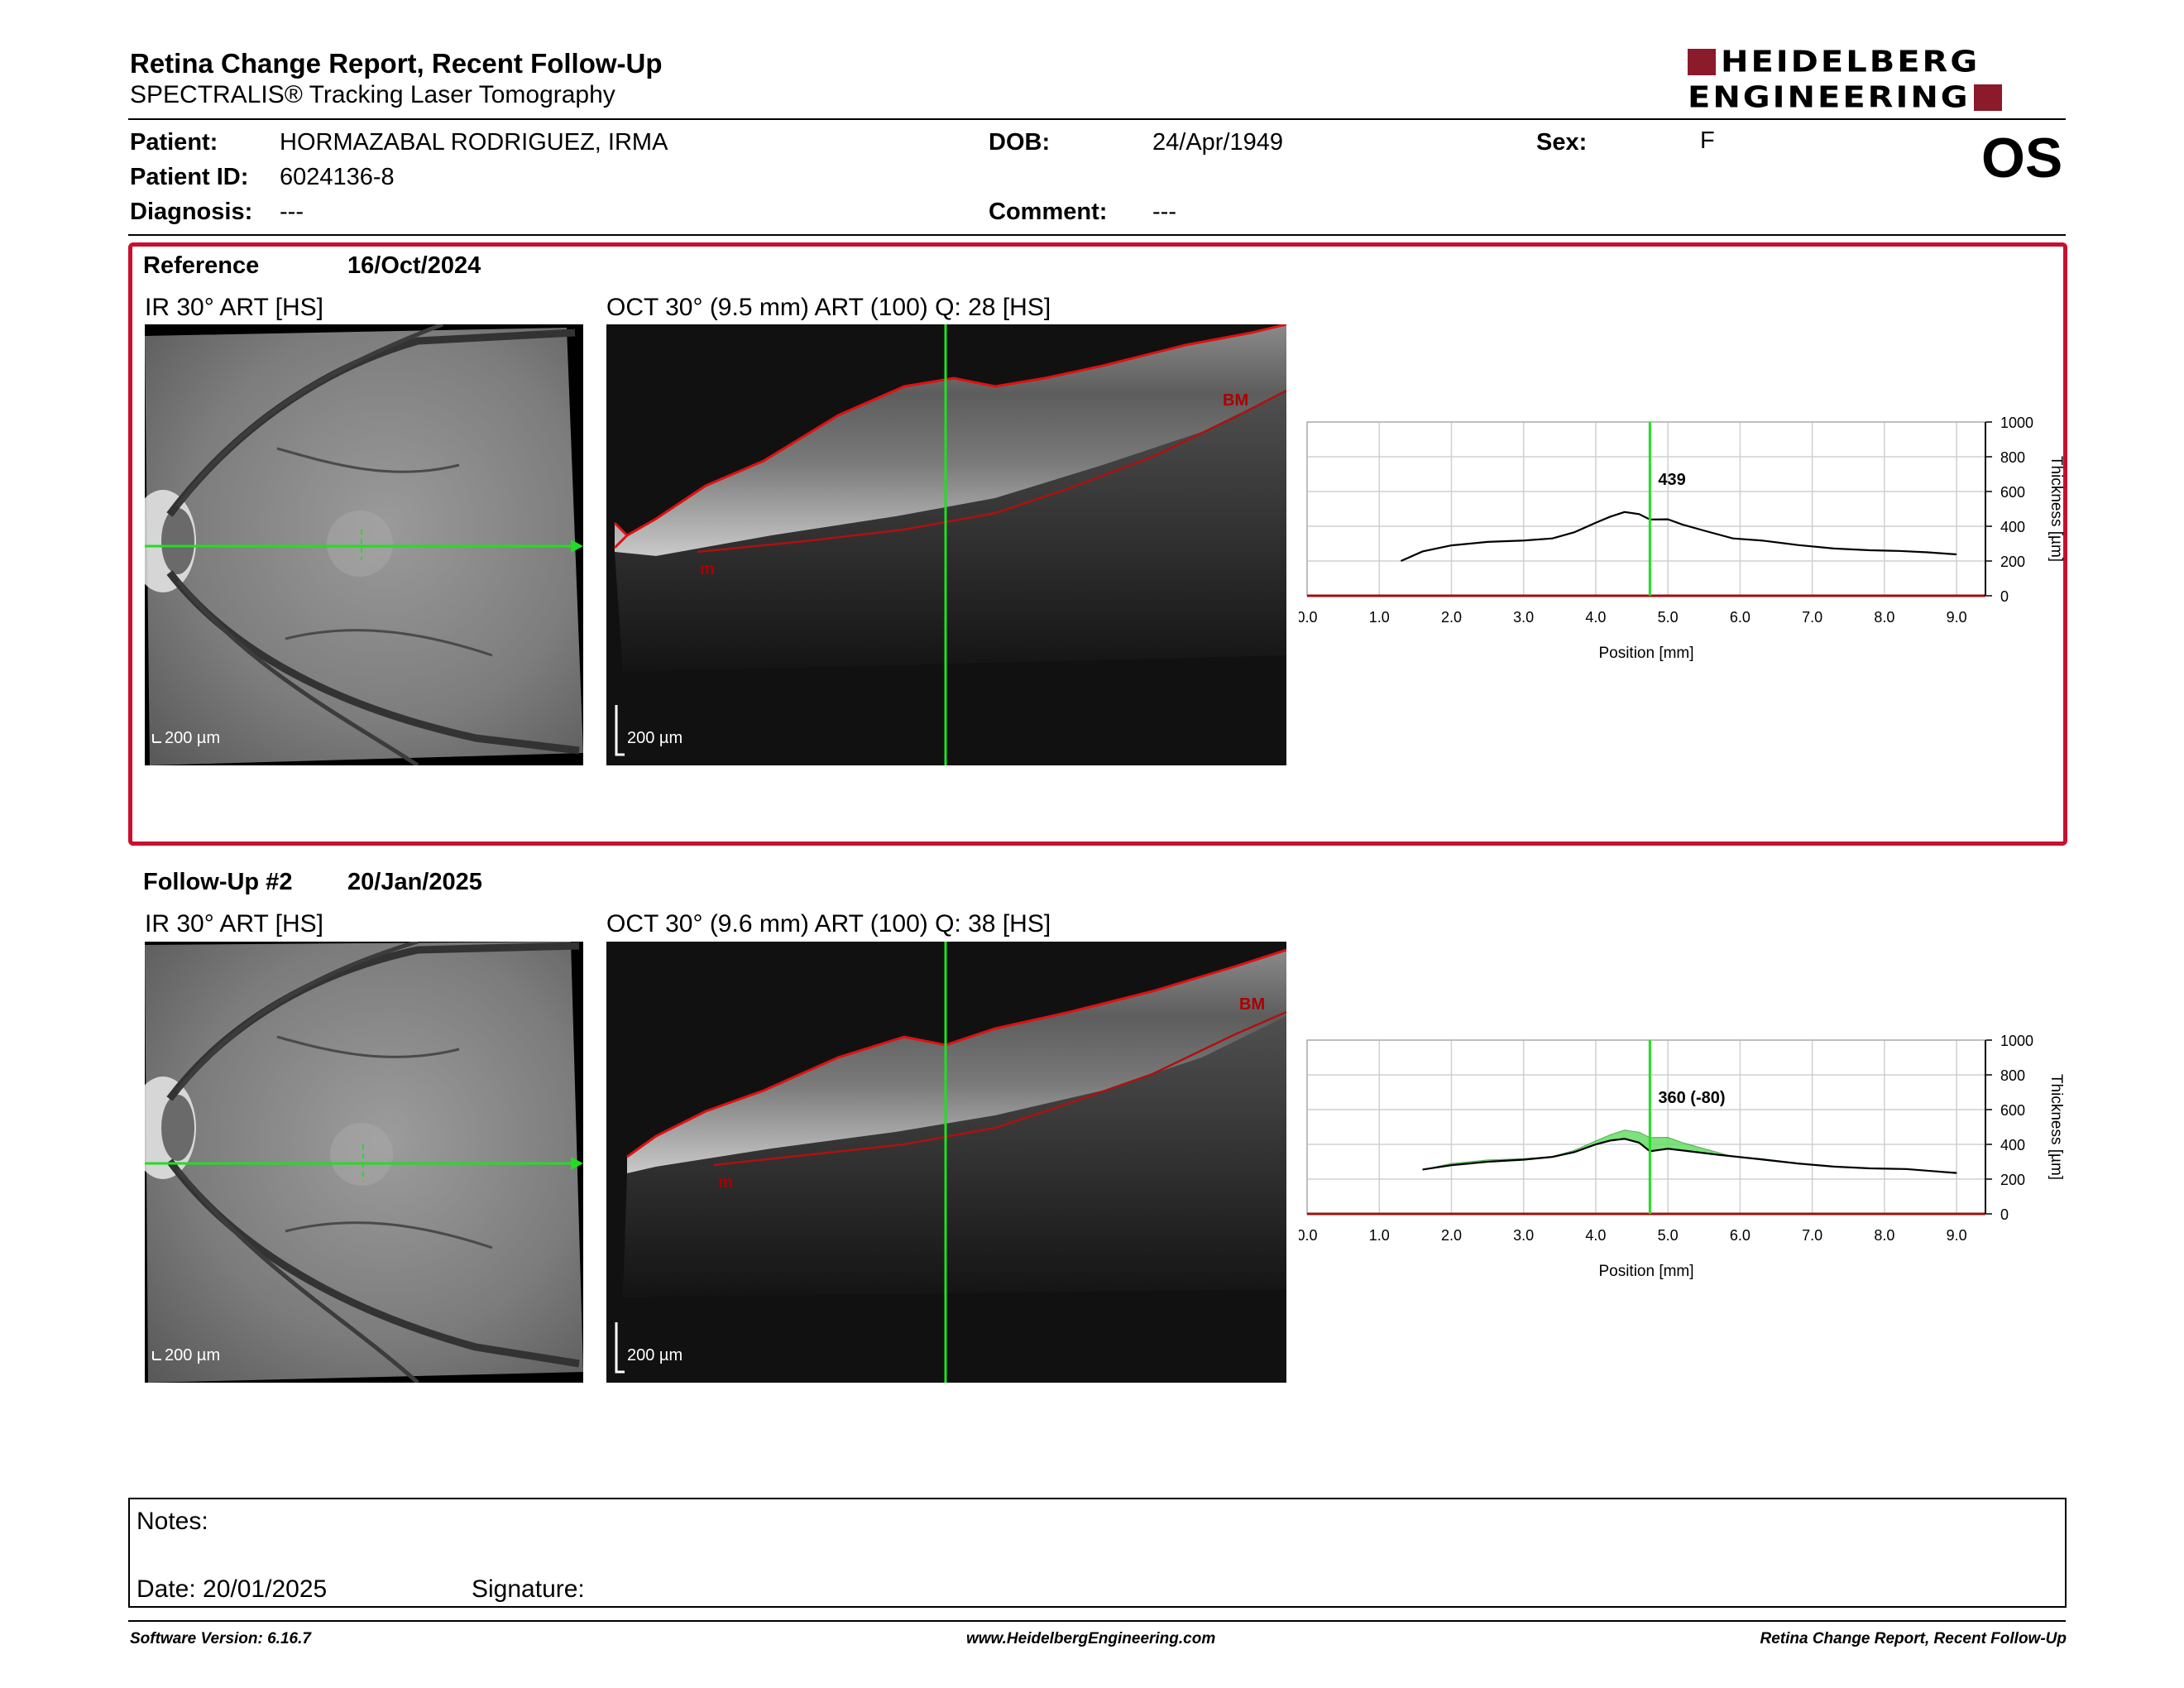 The image size is (2184, 1688). Describe the element at coordinates (474, 142) in the screenshot. I see `patient-name: HORMAZABAL RODRIGUEZ, IRMA` at that location.